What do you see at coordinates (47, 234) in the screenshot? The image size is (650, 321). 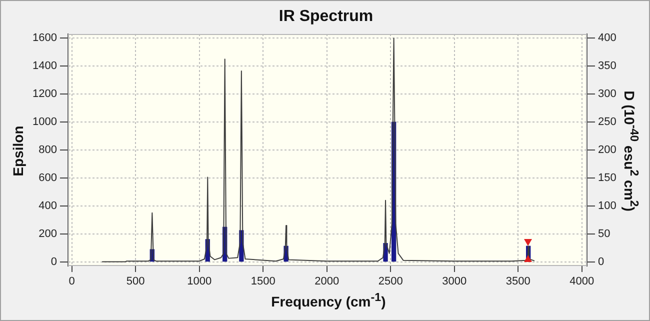 I see `y-tick-label: 200` at bounding box center [47, 234].